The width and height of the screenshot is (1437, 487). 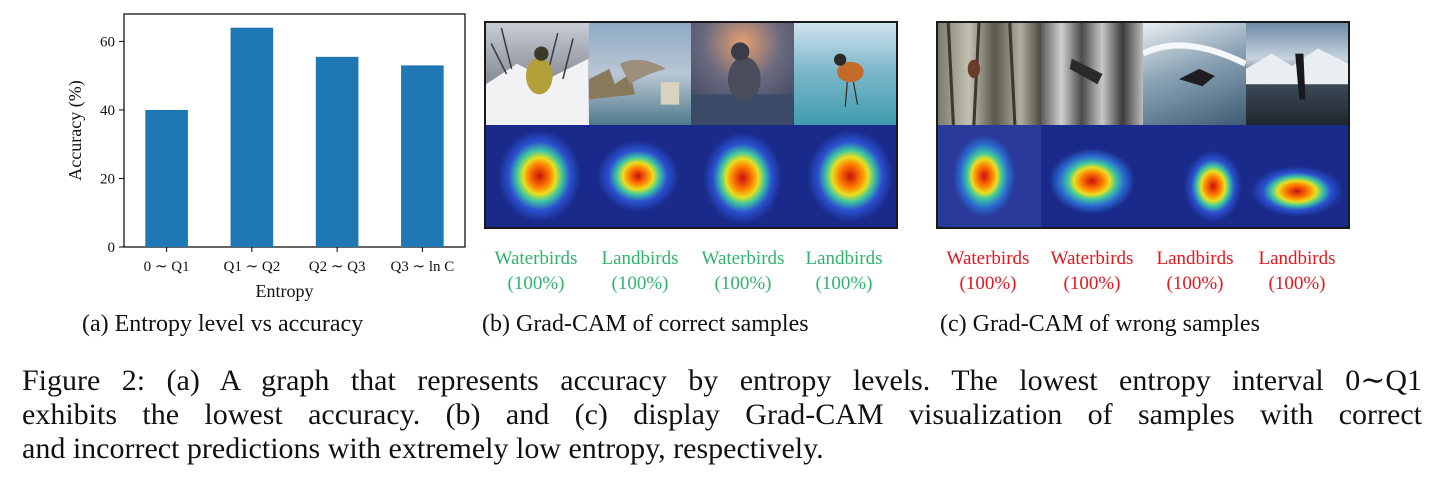 I want to click on y-tick-label: 40, so click(x=107, y=111).